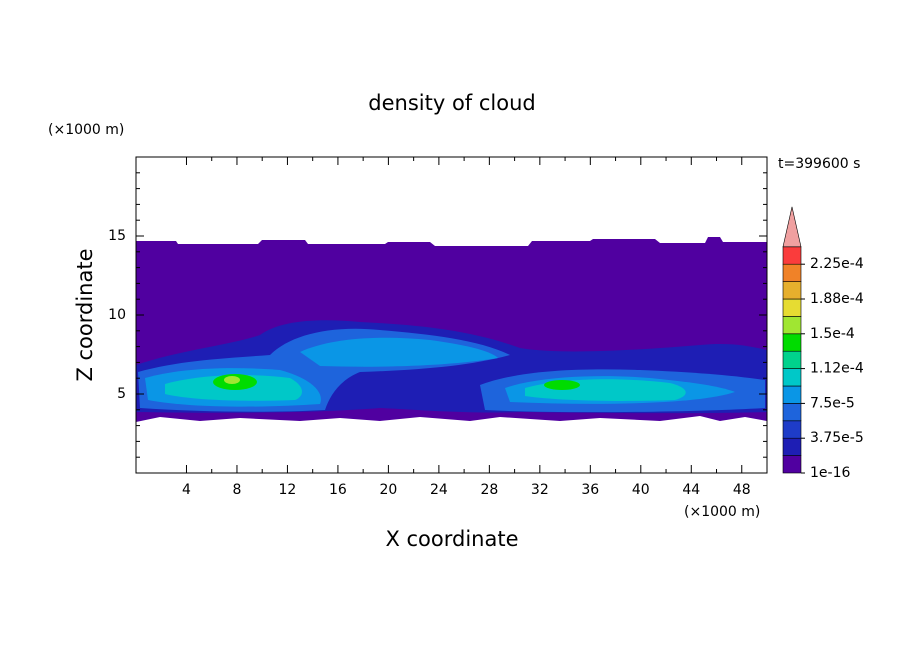 Image resolution: width=904 pixels, height=654 pixels. What do you see at coordinates (186, 490) in the screenshot?
I see `x-tick-label: 4` at bounding box center [186, 490].